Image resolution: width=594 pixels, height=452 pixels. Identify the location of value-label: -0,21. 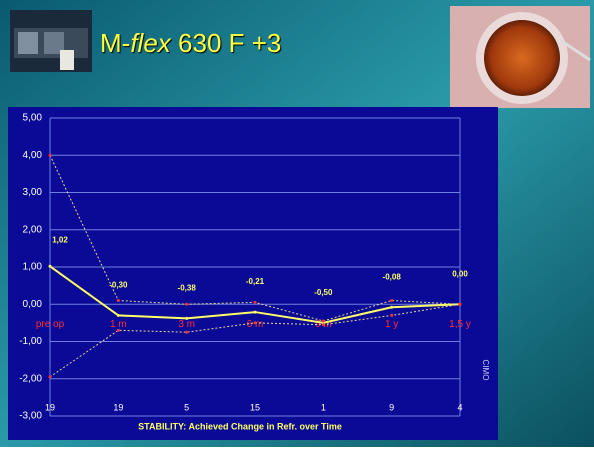
(255, 281).